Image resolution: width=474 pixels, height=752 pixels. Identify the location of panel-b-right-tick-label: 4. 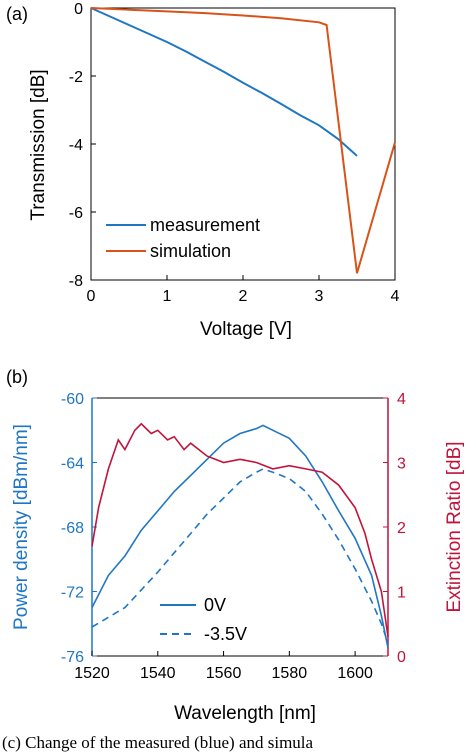
(401, 399).